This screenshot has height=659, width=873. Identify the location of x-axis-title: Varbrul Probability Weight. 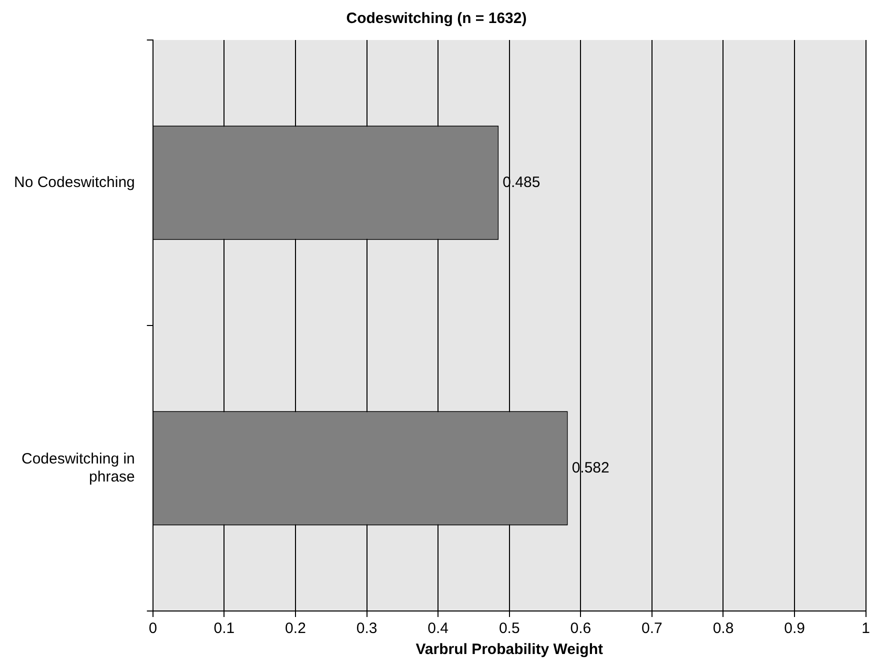
(509, 649).